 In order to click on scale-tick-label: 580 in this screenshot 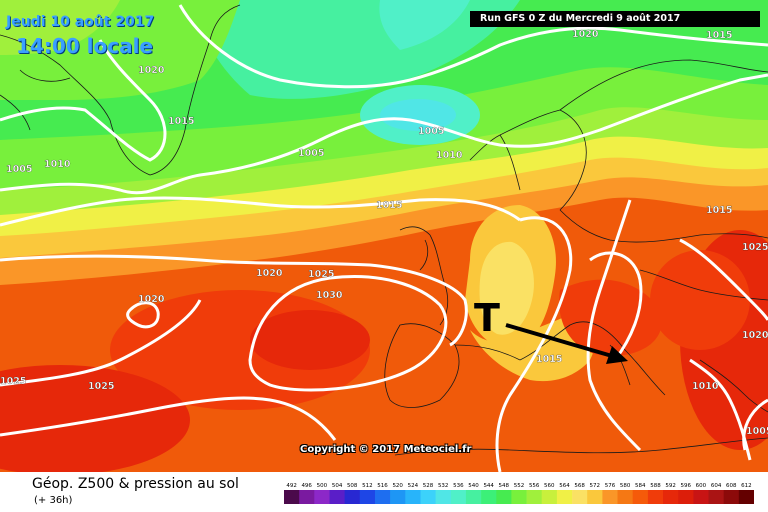, I will do `click(625, 486)`.